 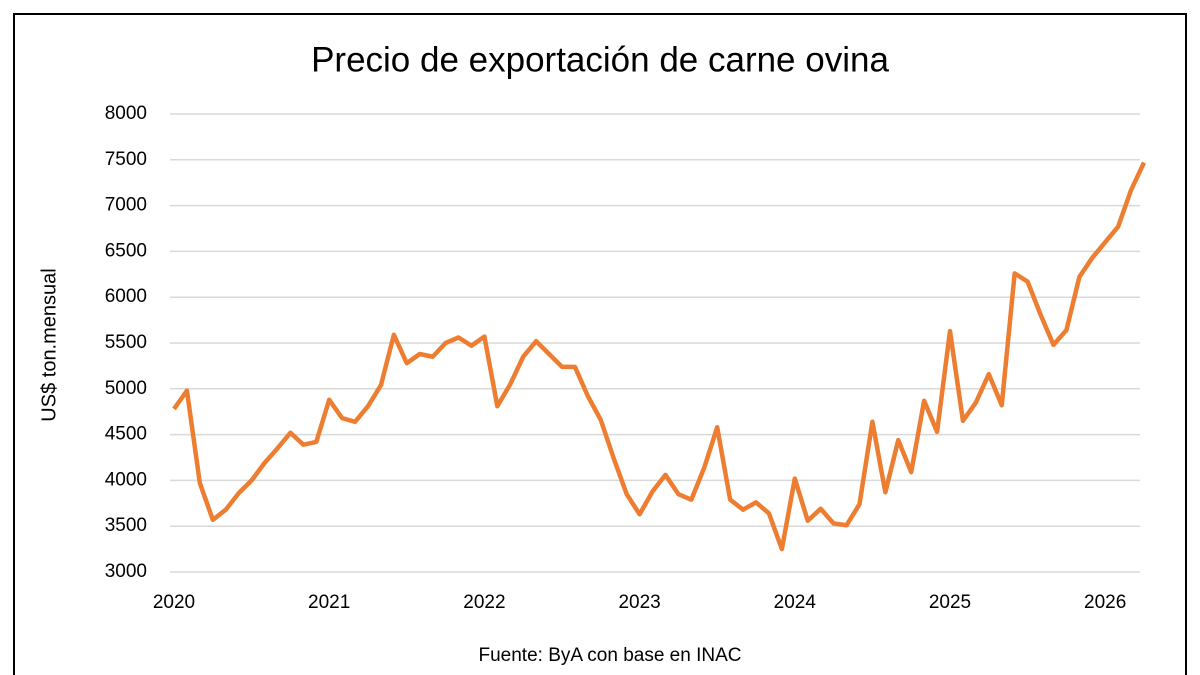 What do you see at coordinates (610, 655) in the screenshot?
I see `source-note: Fuente: ByA con base en INAC` at bounding box center [610, 655].